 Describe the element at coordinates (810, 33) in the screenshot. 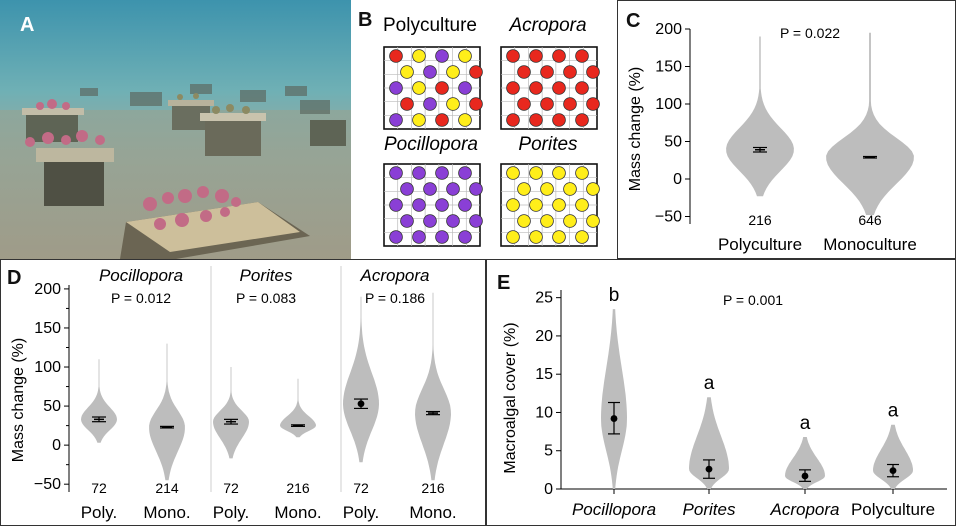

I see `p-value-annotation: P = 0.022` at that location.